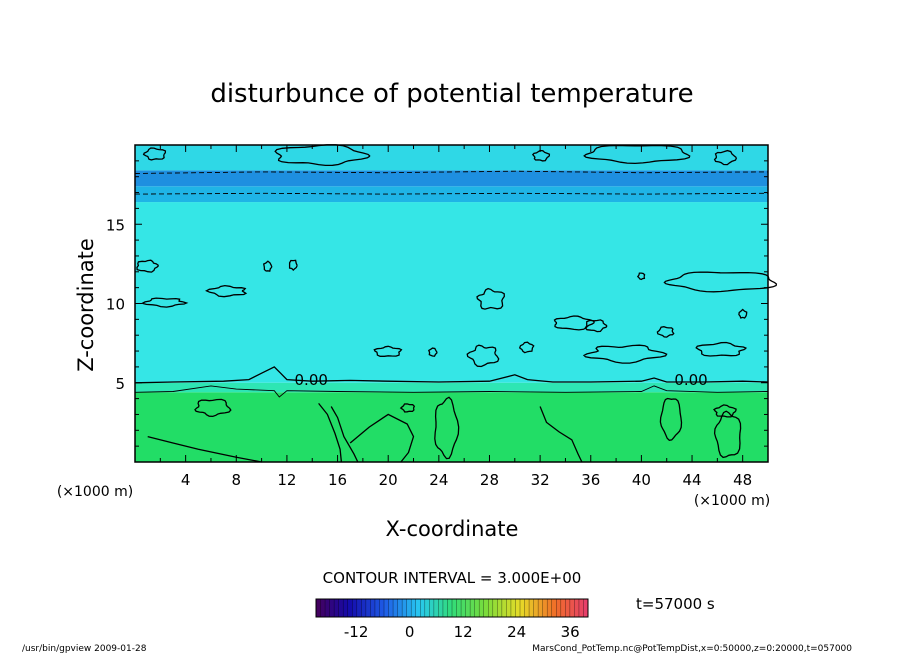 The image size is (904, 654). What do you see at coordinates (356, 632) in the screenshot?
I see `colorbar-tick-label: -12` at bounding box center [356, 632].